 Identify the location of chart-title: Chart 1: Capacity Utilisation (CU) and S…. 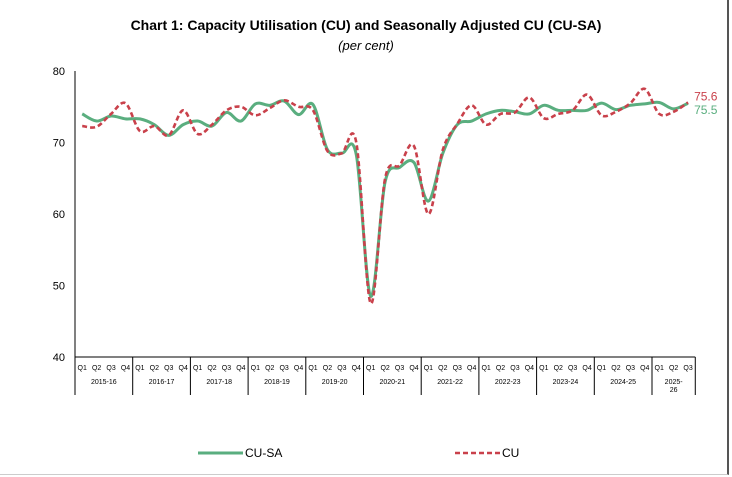
(366, 25).